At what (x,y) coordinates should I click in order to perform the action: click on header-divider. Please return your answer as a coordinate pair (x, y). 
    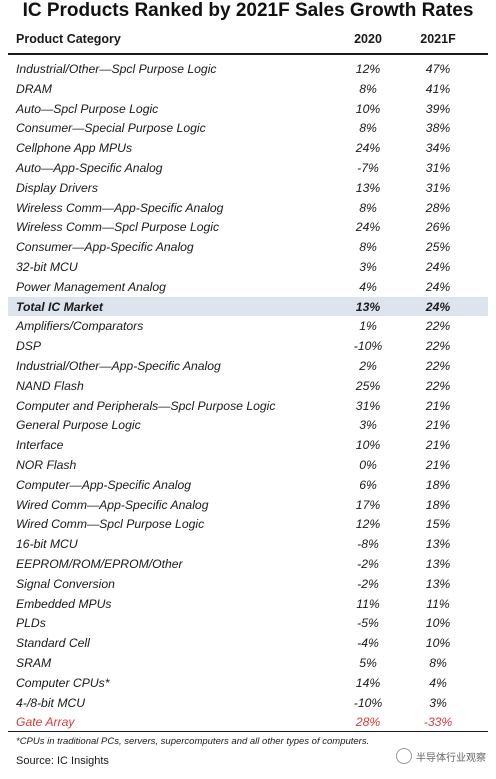
    Looking at the image, I should click on (248, 54).